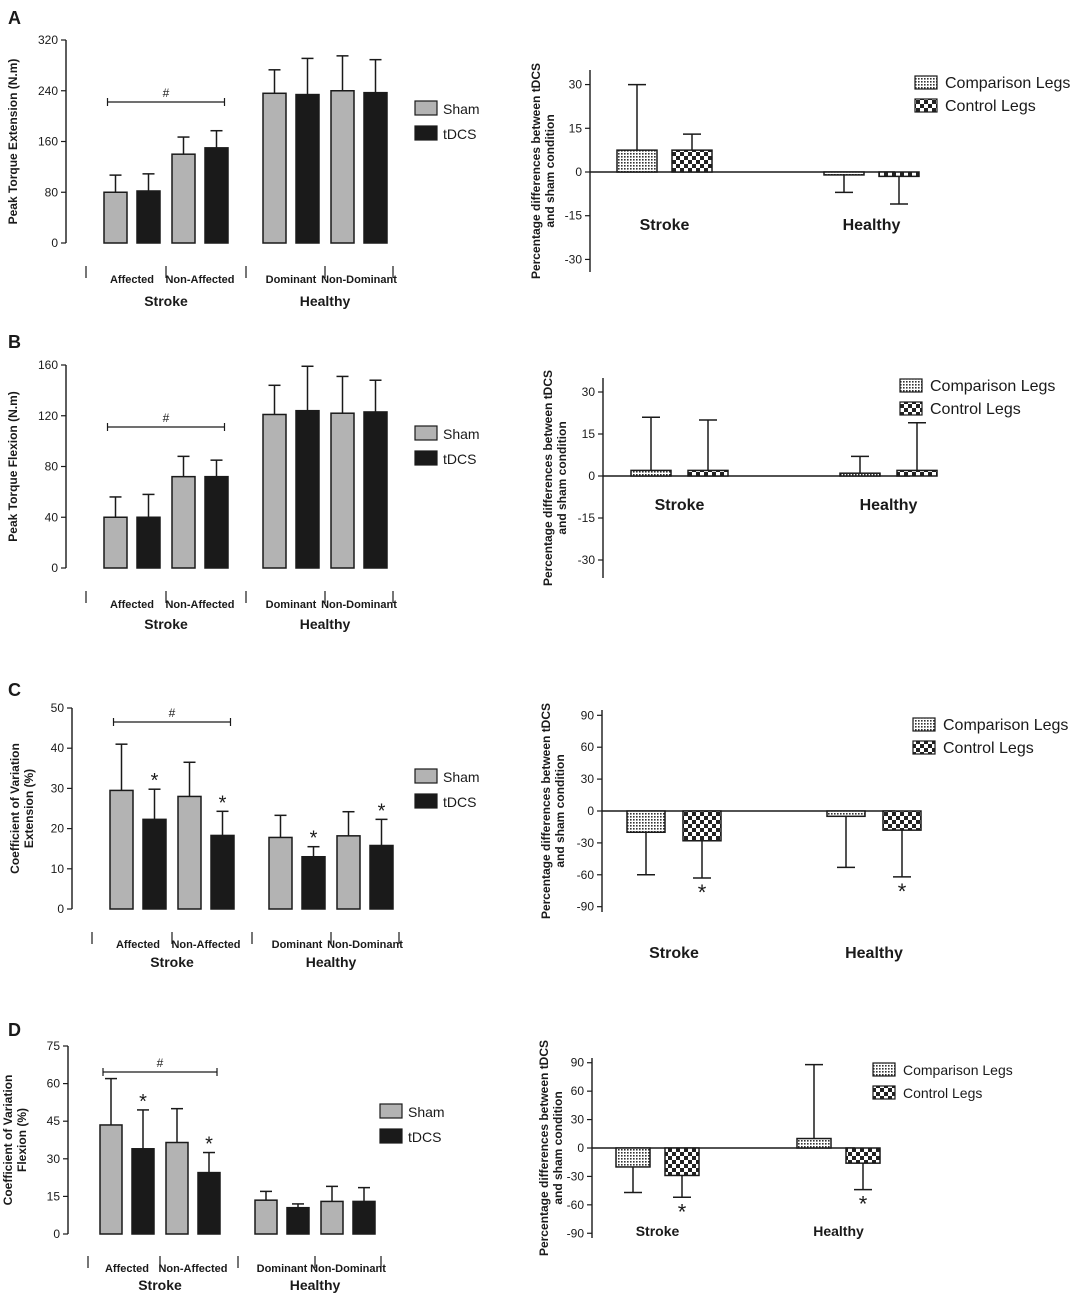 The width and height of the screenshot is (1083, 1305). What do you see at coordinates (282, 1269) in the screenshot?
I see `x-category-label: Dominant` at bounding box center [282, 1269].